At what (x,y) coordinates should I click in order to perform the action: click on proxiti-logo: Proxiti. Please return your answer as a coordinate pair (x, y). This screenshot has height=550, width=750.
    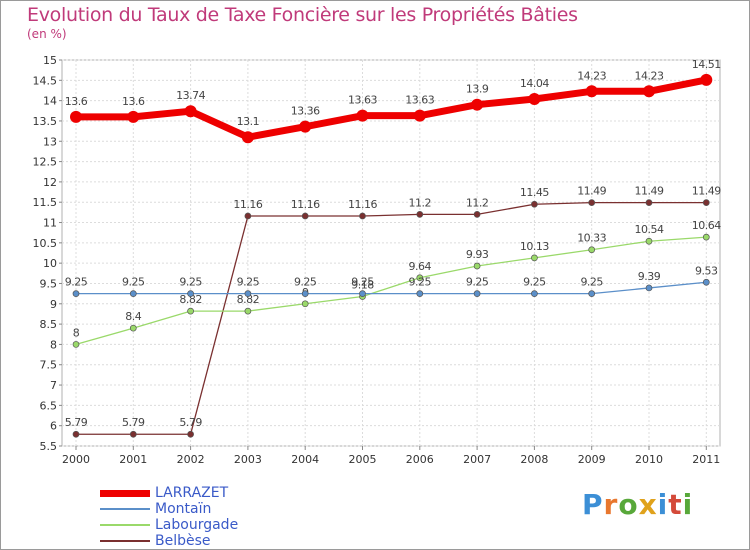
    Looking at the image, I should click on (637, 504).